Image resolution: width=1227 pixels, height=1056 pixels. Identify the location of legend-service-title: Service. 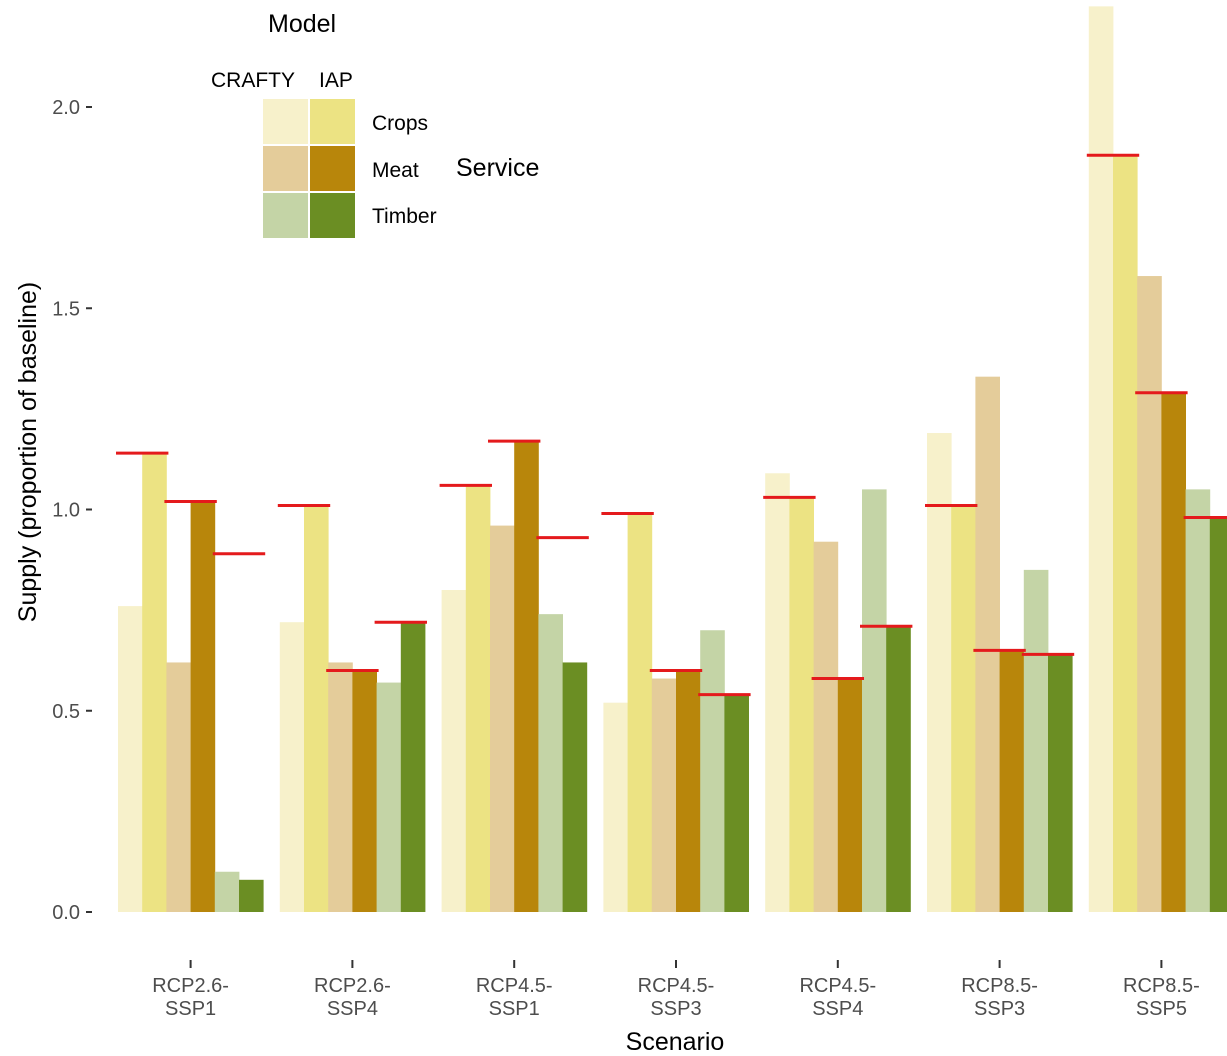
(497, 168).